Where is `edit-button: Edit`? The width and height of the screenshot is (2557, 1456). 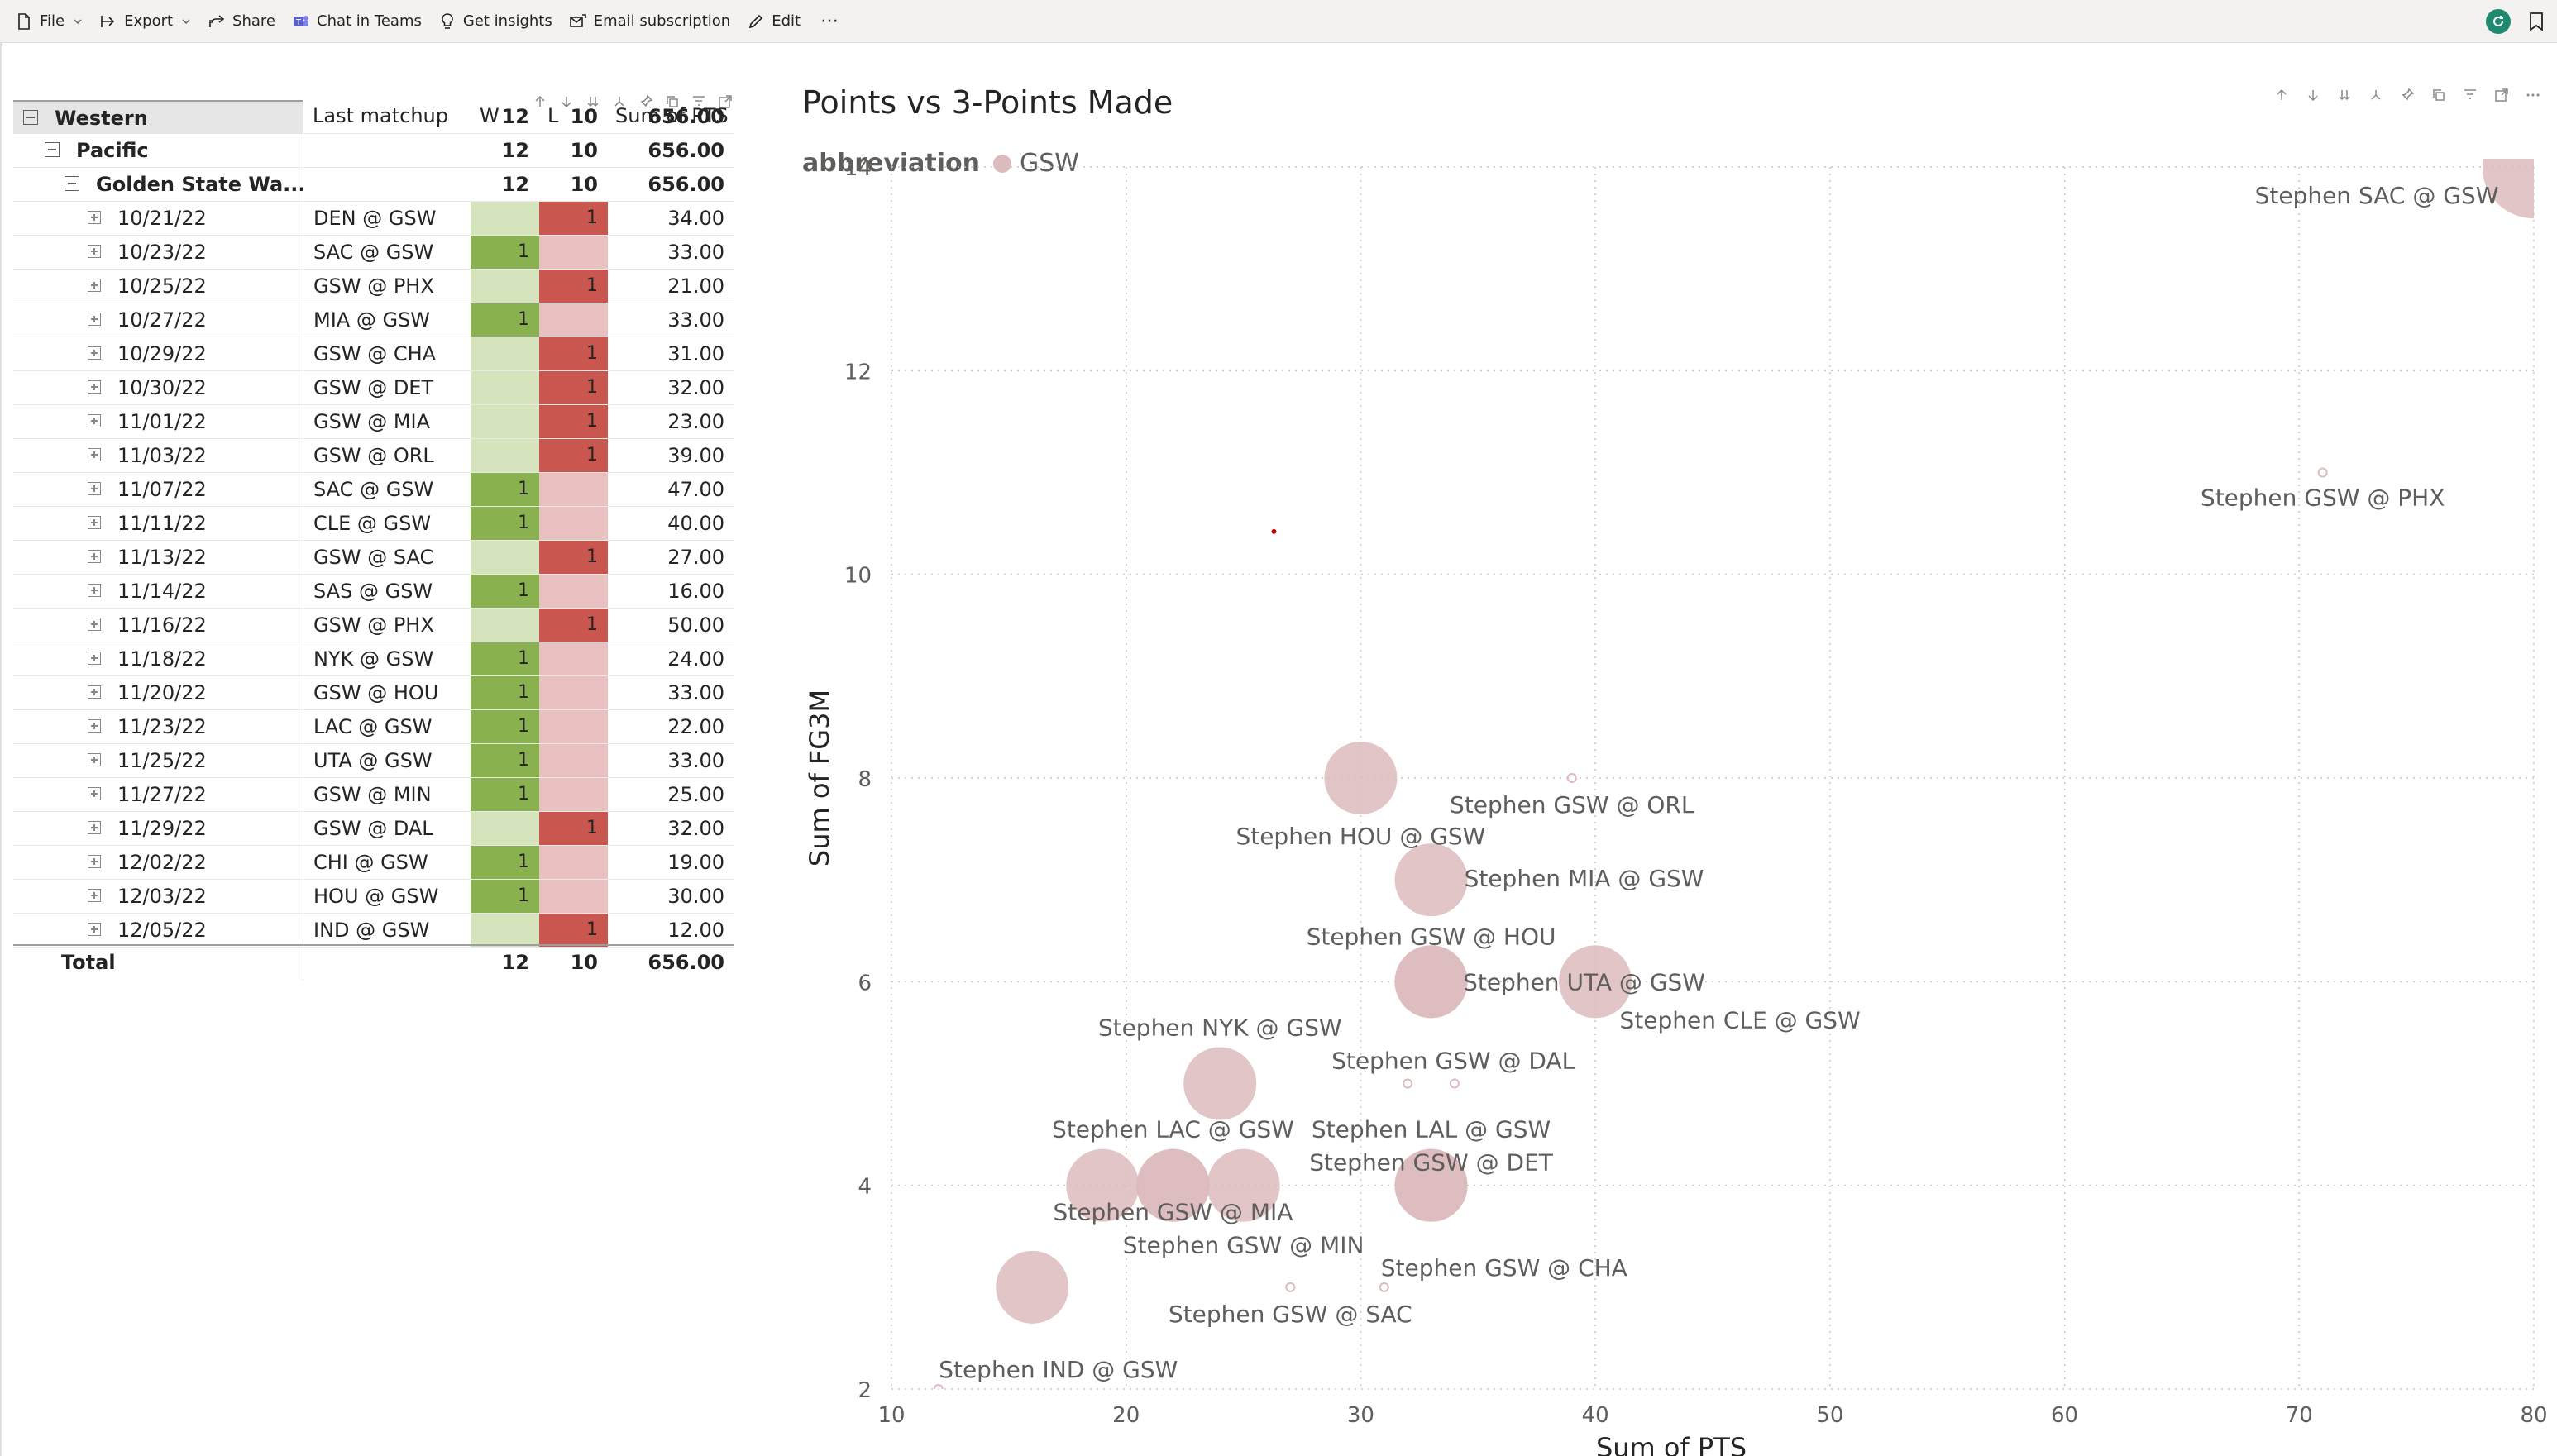 edit-button: Edit is located at coordinates (777, 21).